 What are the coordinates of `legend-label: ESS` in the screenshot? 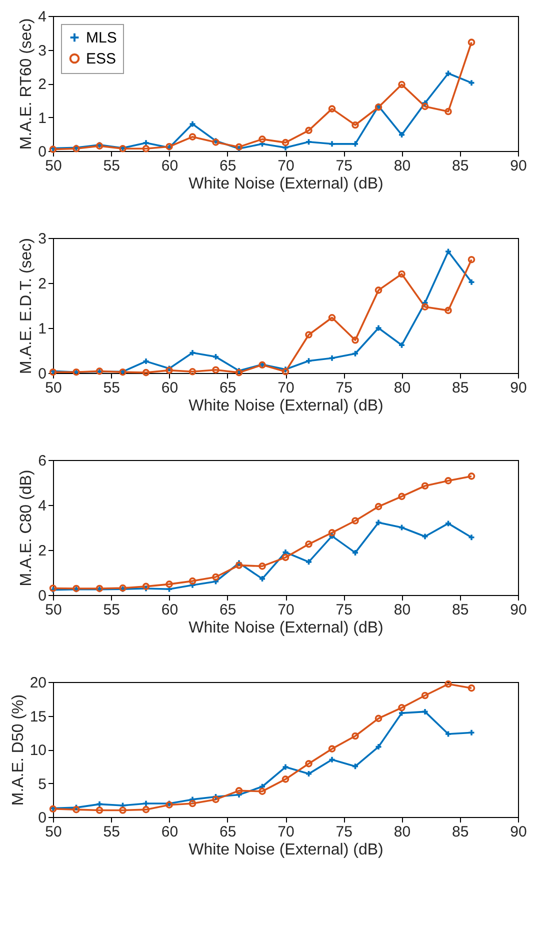 It's located at (101, 59).